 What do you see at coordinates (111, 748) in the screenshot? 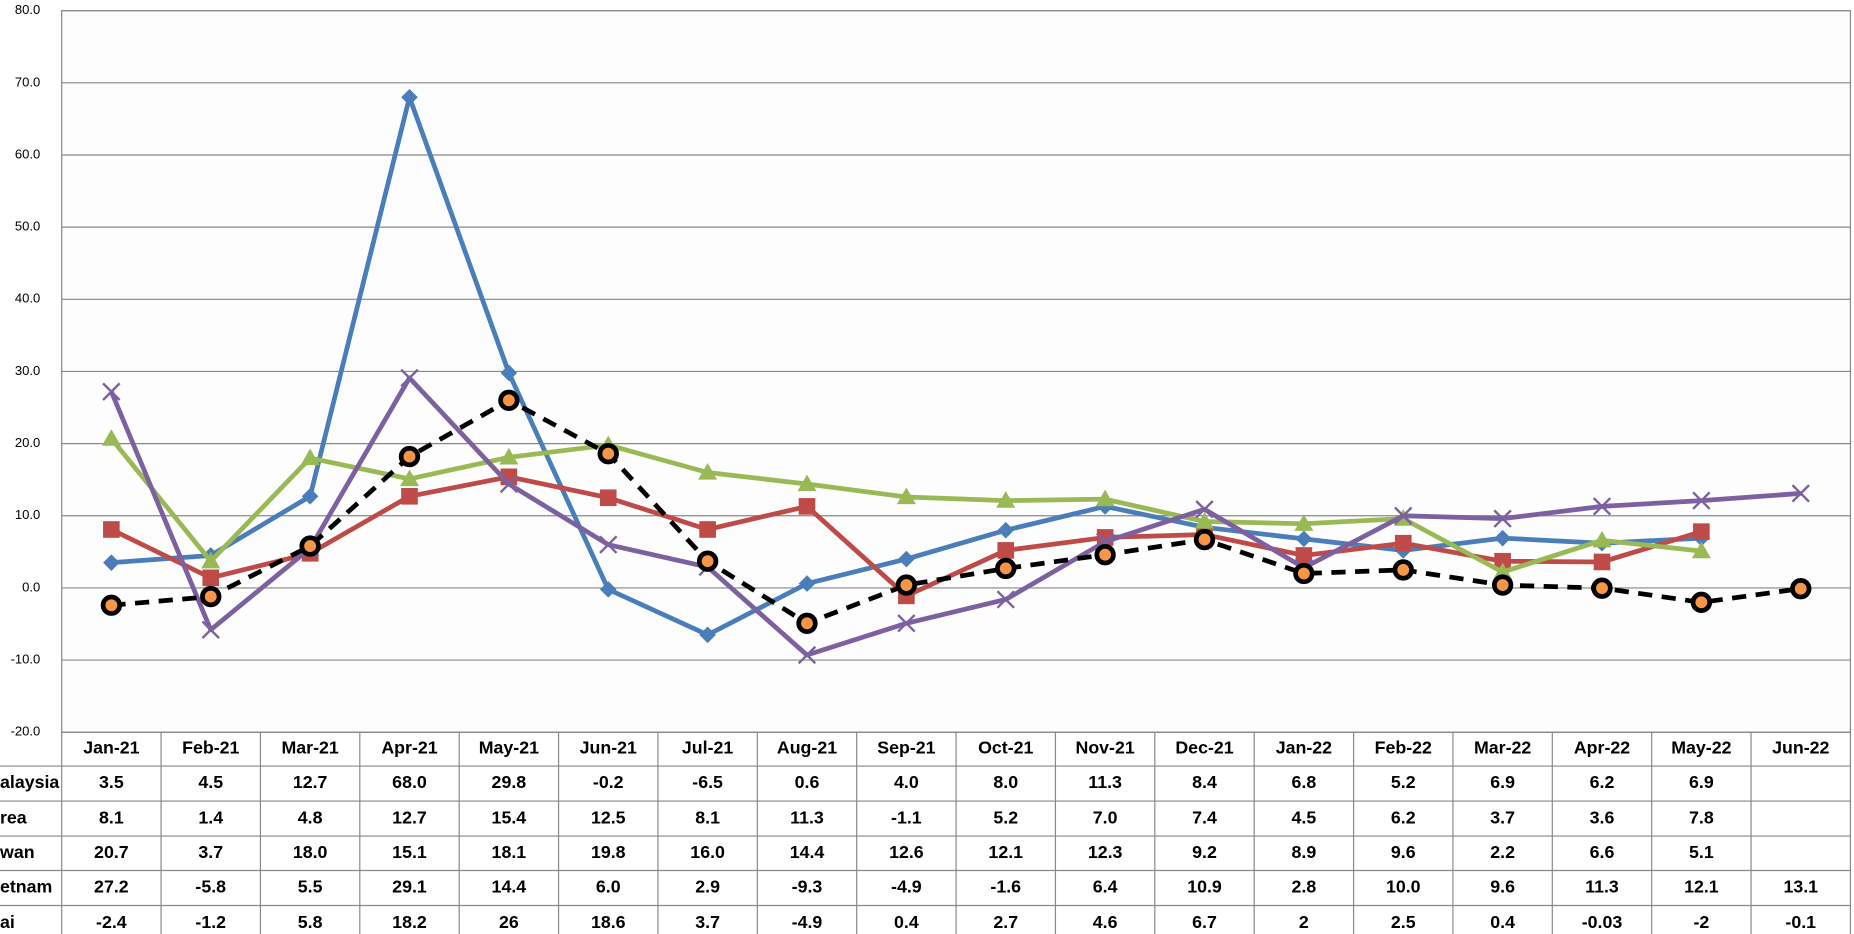
I see `x-tick-label: Jan-21` at bounding box center [111, 748].